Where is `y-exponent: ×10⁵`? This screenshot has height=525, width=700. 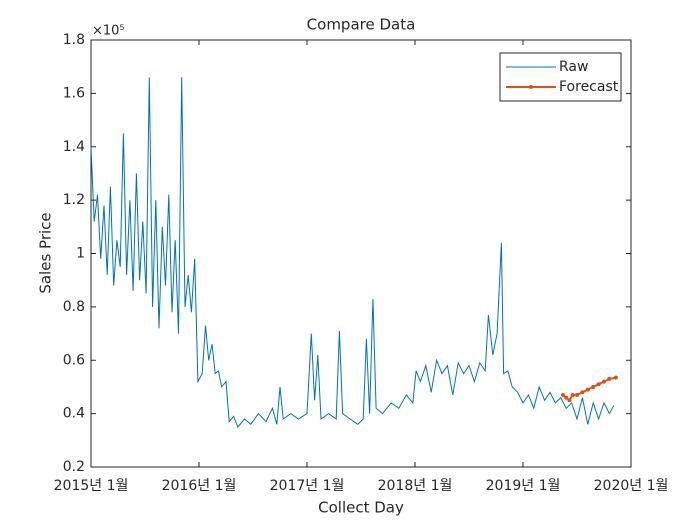 y-exponent: ×10⁵ is located at coordinates (108, 31).